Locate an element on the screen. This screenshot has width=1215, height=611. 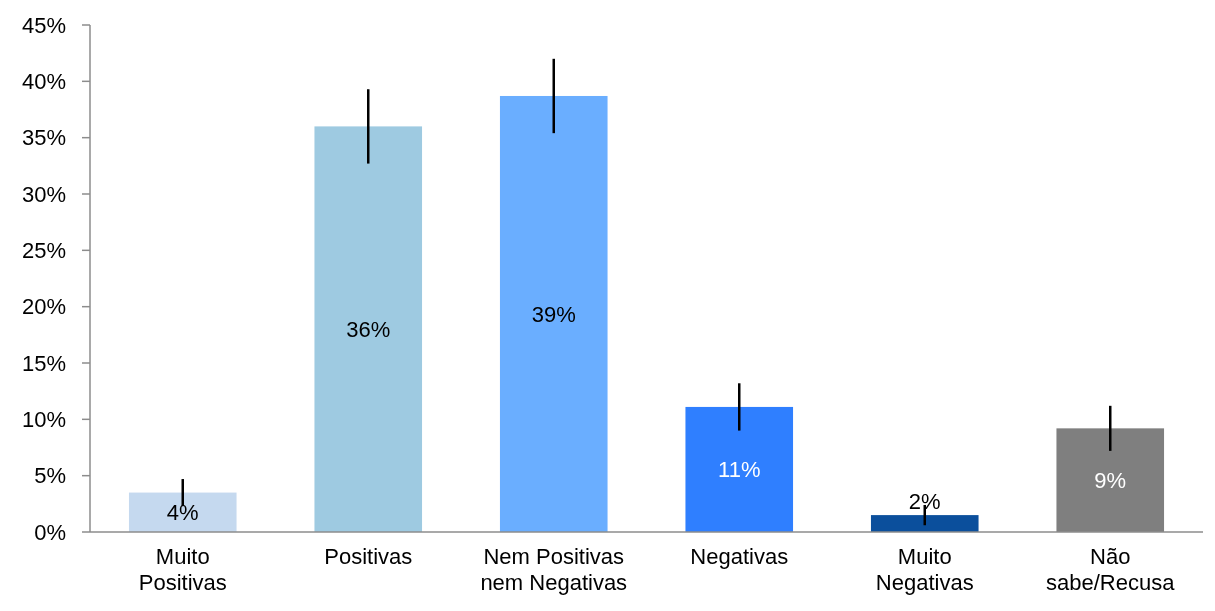
x-tick-label: Não sabe/Recusa is located at coordinates (1111, 569).